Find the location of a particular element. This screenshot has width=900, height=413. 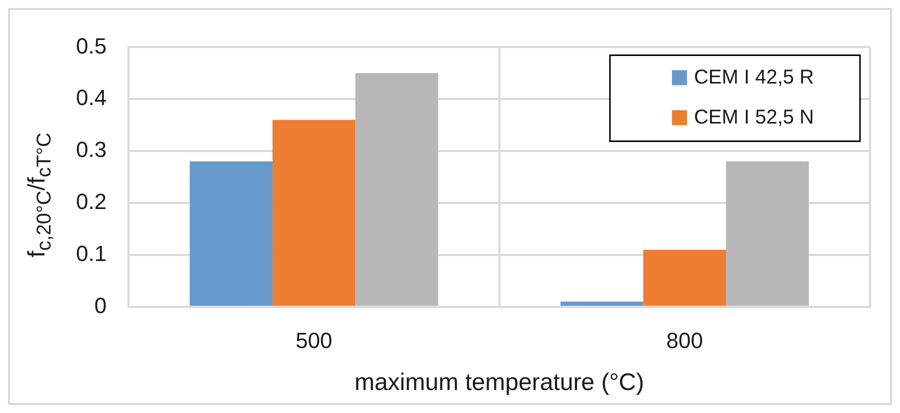

legend-label: CEM I 52,5 N is located at coordinates (754, 117).